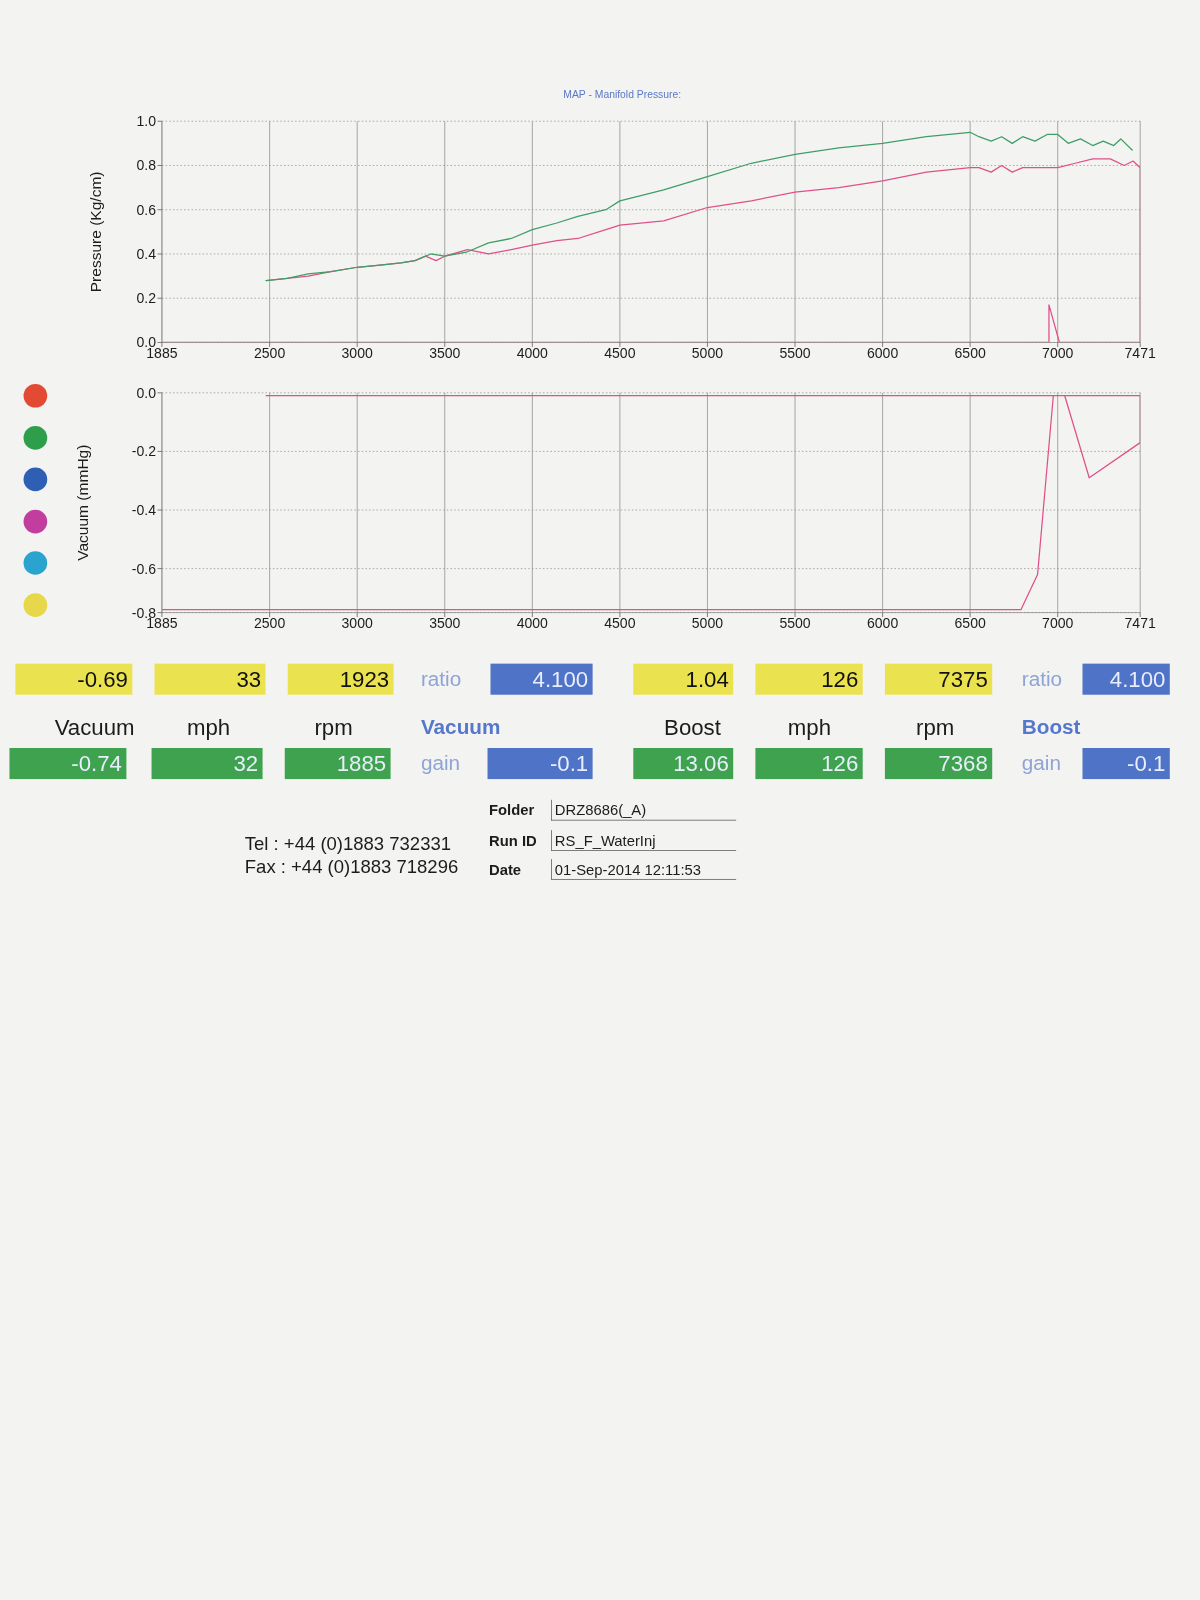 Image resolution: width=1200 pixels, height=1600 pixels. What do you see at coordinates (144, 451) in the screenshot?
I see `y-tick-label: -0.2` at bounding box center [144, 451].